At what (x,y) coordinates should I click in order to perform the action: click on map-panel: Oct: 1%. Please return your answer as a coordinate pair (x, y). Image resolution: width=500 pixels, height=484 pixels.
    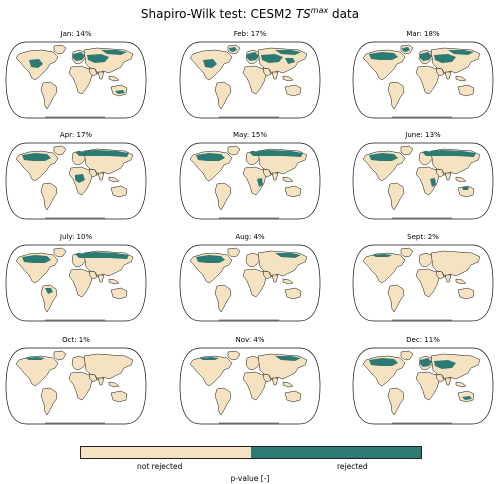
    Looking at the image, I should click on (76, 382).